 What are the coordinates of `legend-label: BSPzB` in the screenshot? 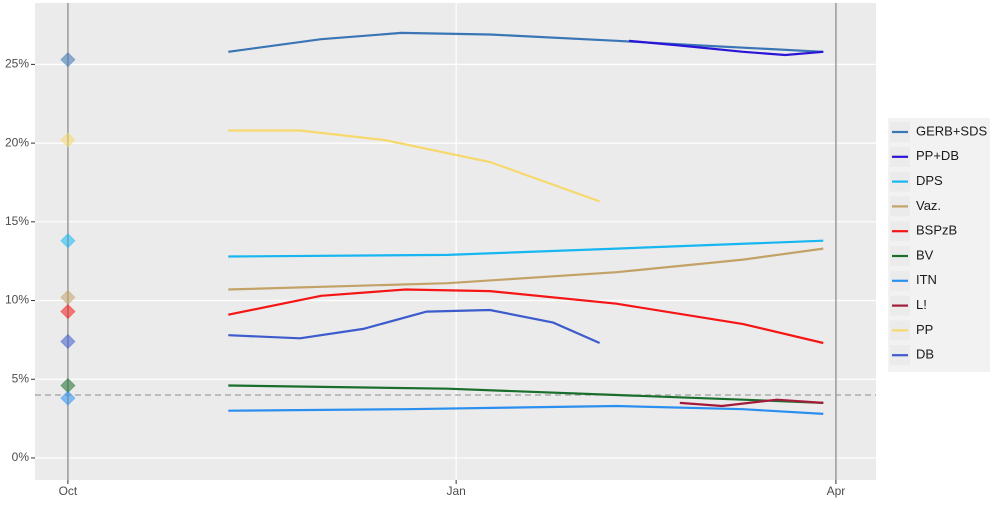 It's located at (936, 230).